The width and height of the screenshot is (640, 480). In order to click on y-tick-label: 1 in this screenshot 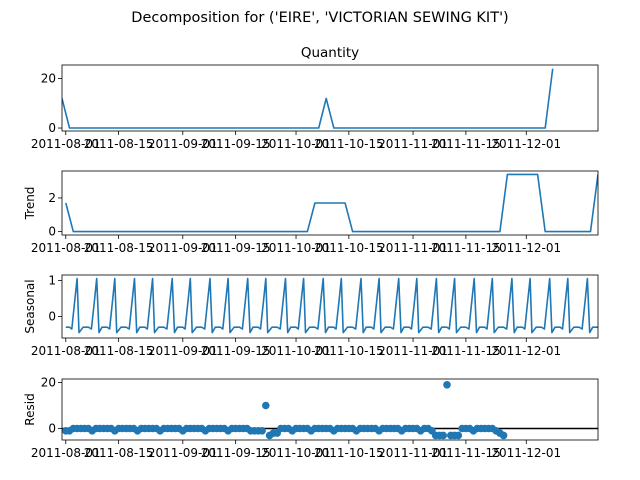, I will do `click(52, 280)`.